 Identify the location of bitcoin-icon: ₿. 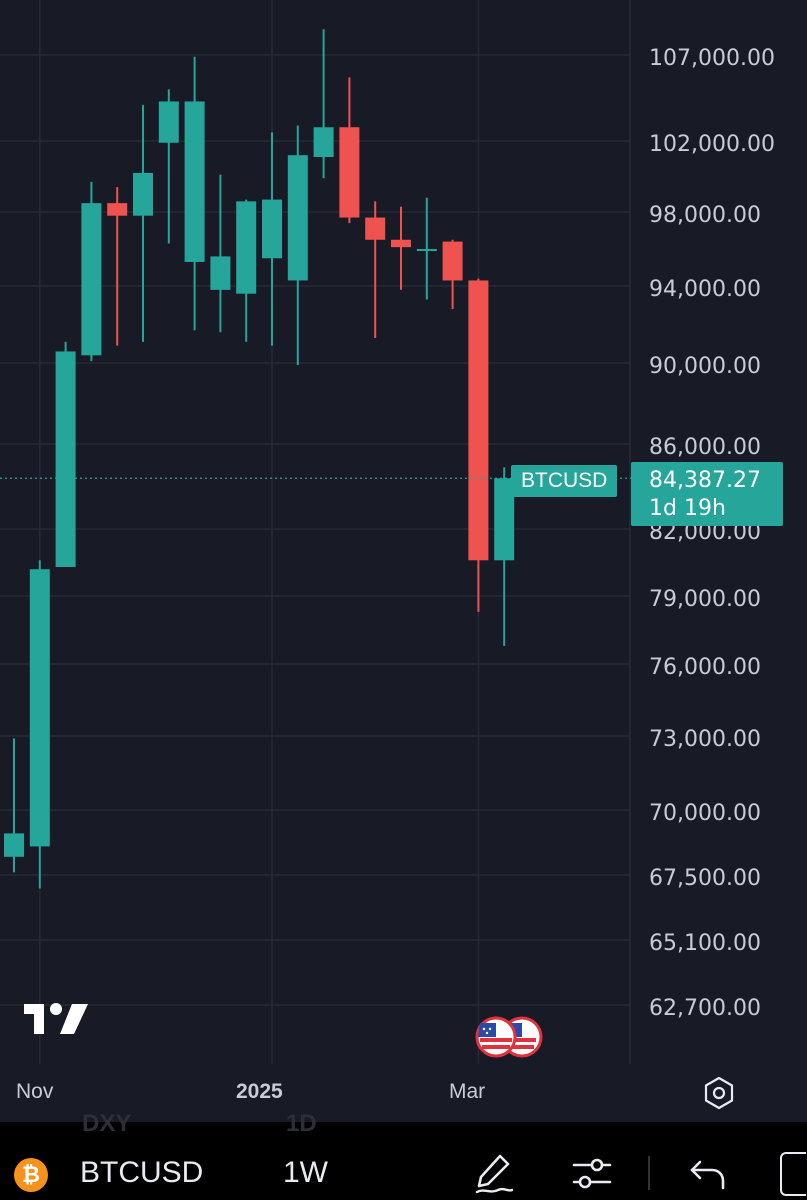
(31, 1175).